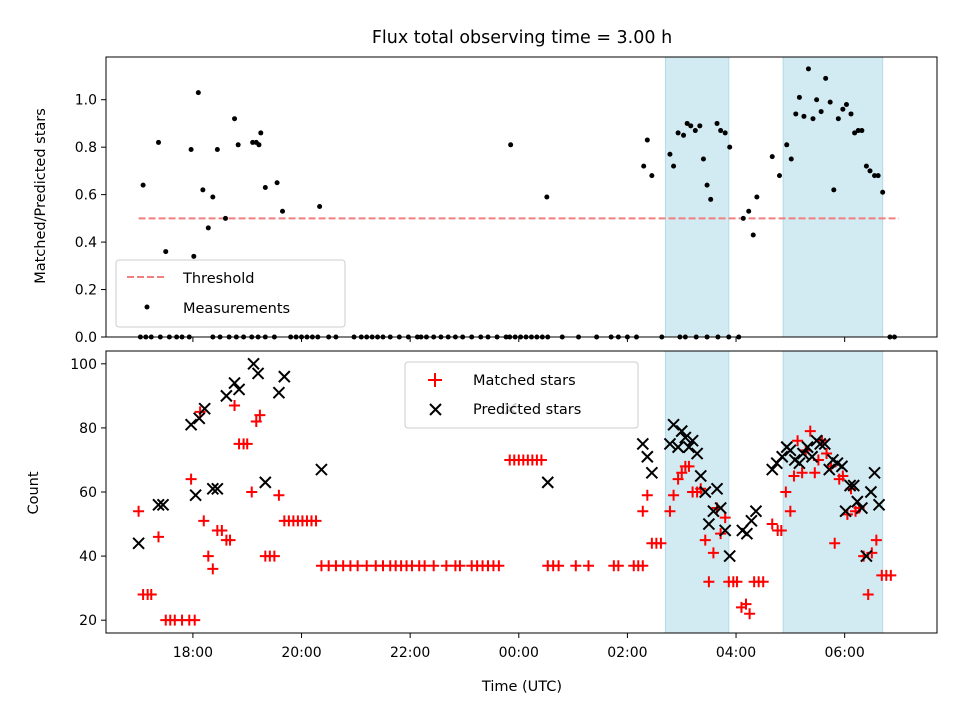 The image size is (960, 724). Describe the element at coordinates (236, 309) in the screenshot. I see `legend-measurements-label: Measurements` at that location.